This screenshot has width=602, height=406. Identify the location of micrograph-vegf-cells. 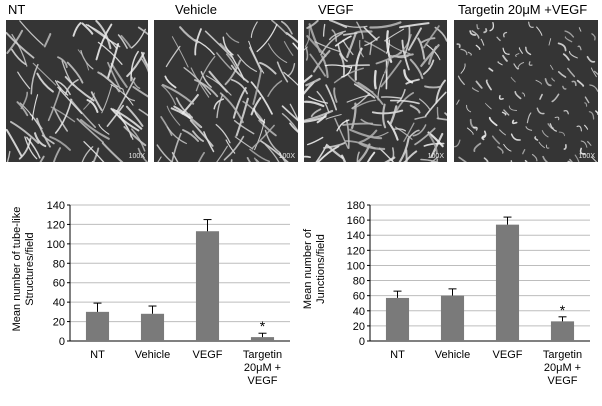
(375, 91).